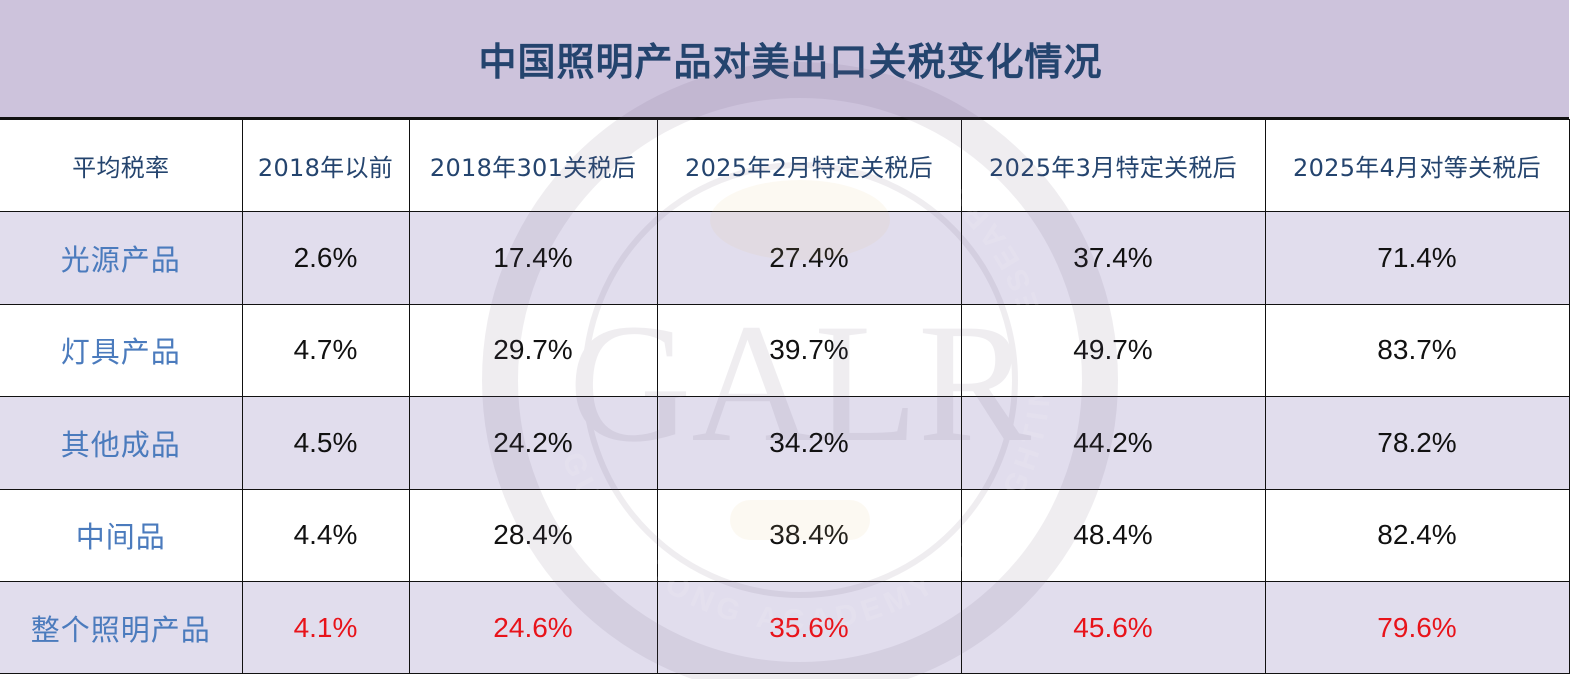 This screenshot has height=679, width=1581. Describe the element at coordinates (1417, 443) in the screenshot. I see `table-cell: 78.2%` at that location.